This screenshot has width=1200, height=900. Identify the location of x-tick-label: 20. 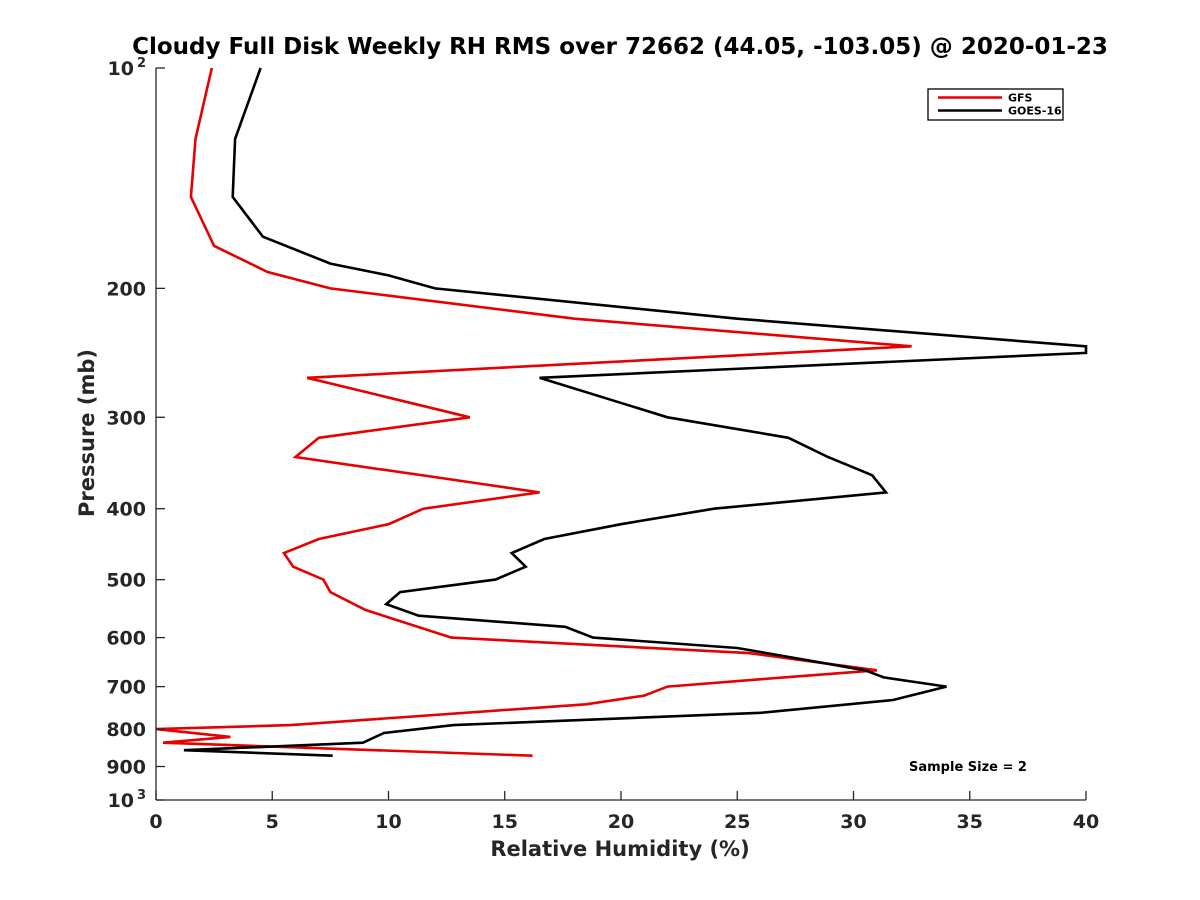
(621, 822).